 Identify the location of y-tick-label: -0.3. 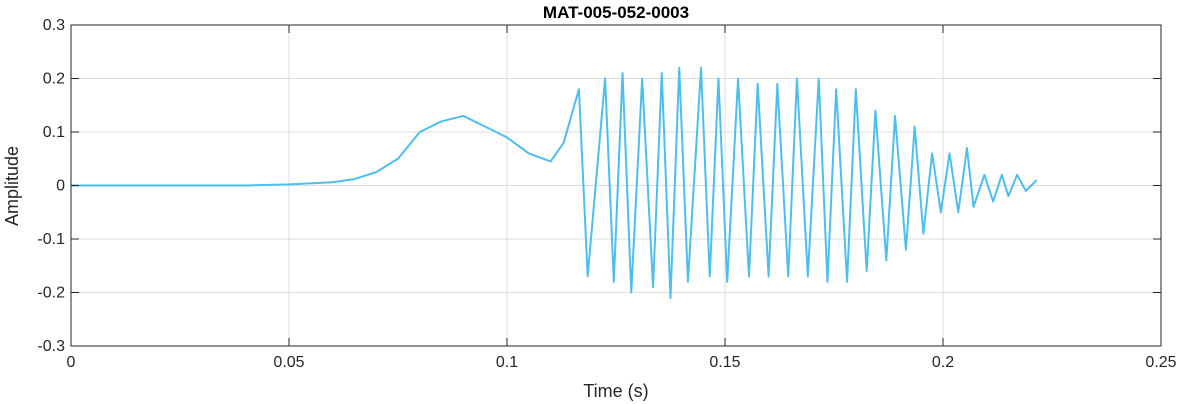
(51, 346).